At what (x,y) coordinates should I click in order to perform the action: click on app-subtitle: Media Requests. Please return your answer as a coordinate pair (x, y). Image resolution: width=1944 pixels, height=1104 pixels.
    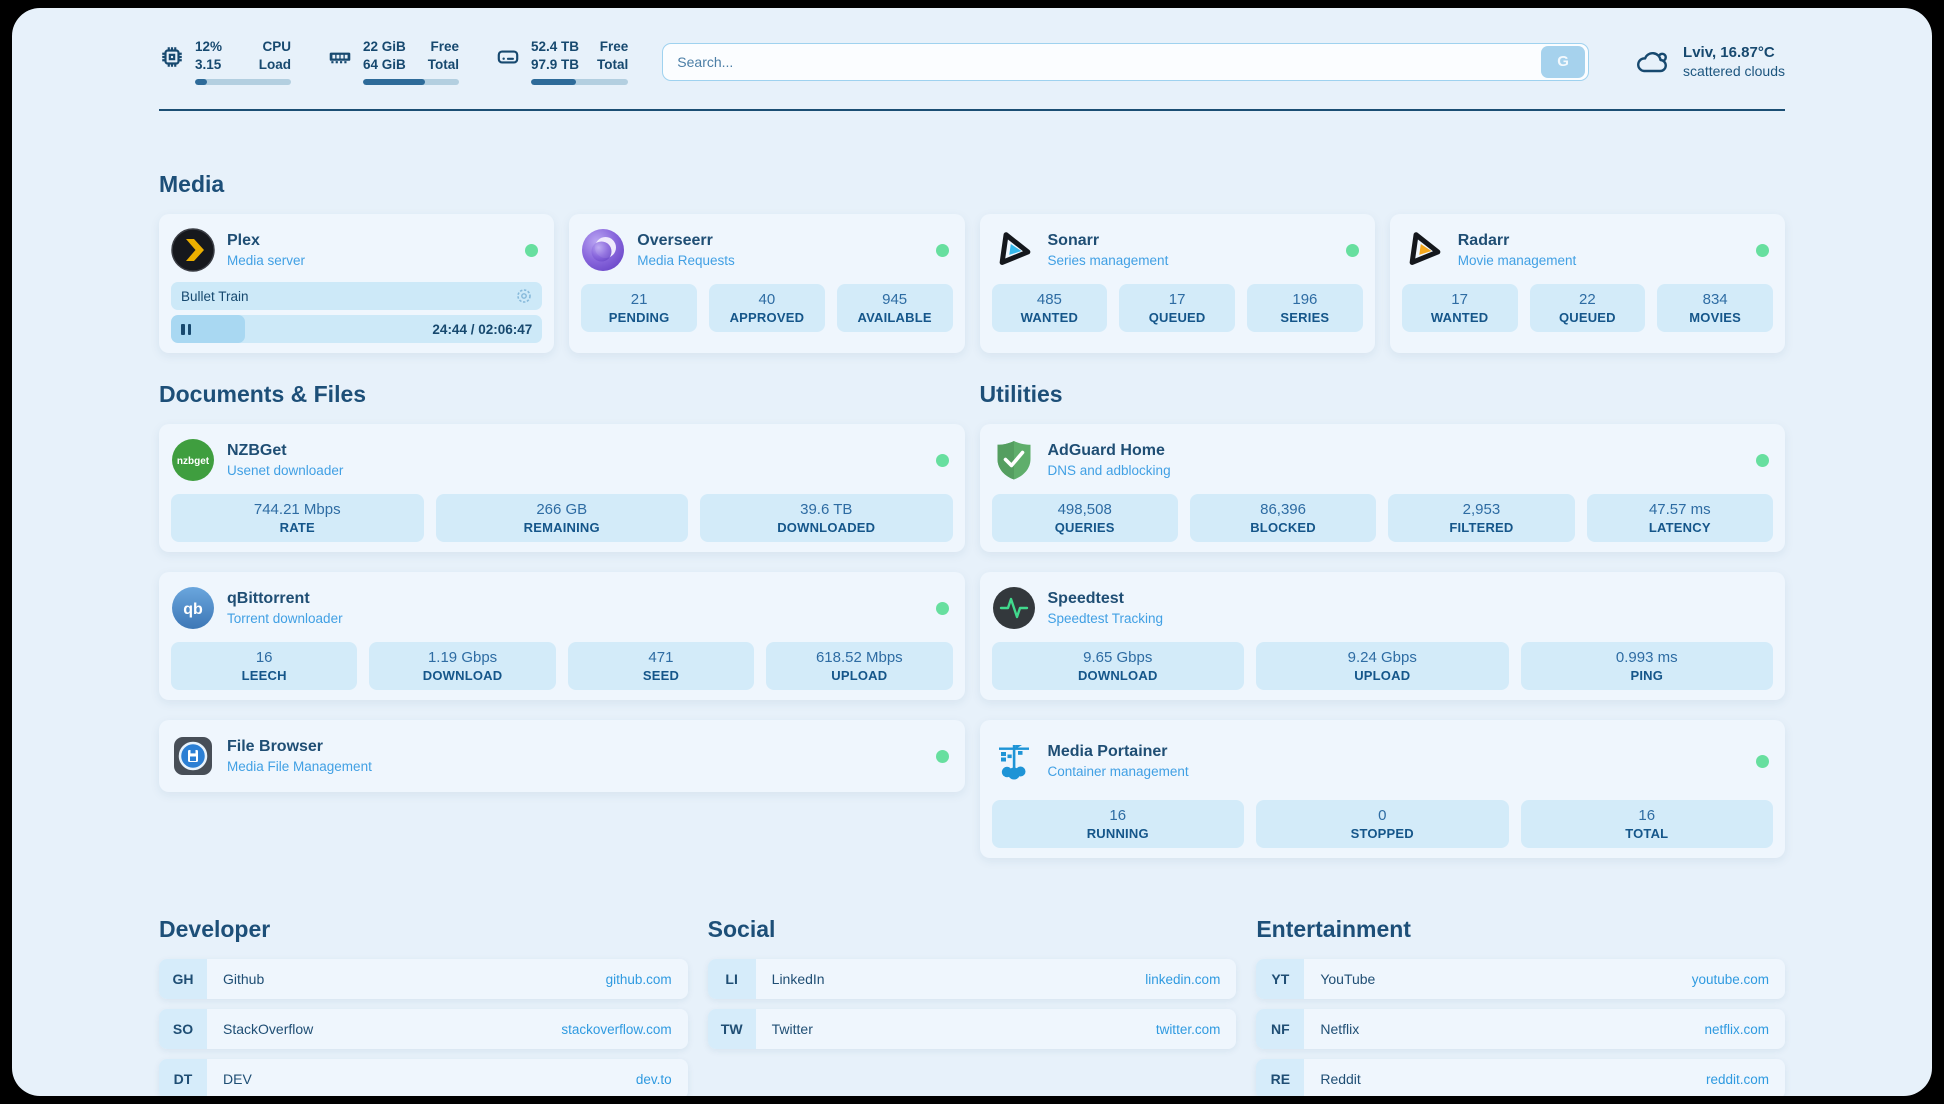
    Looking at the image, I should click on (686, 260).